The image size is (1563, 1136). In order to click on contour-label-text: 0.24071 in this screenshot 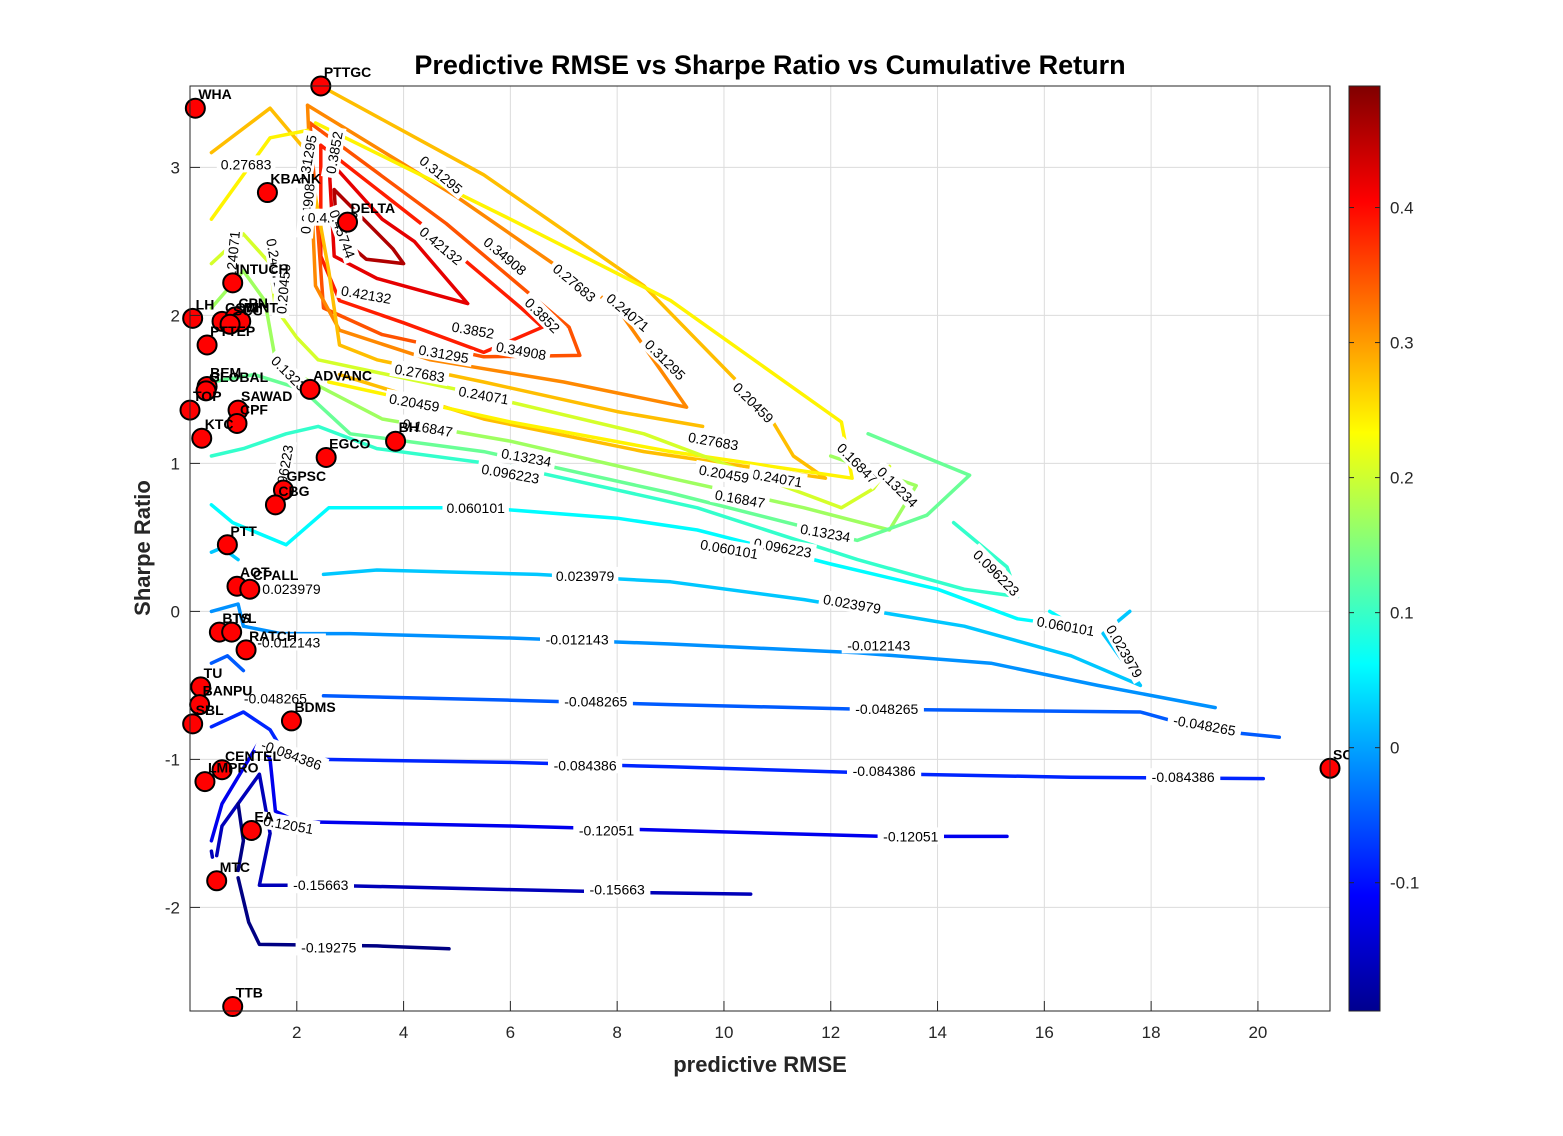, I will do `click(233, 256)`.